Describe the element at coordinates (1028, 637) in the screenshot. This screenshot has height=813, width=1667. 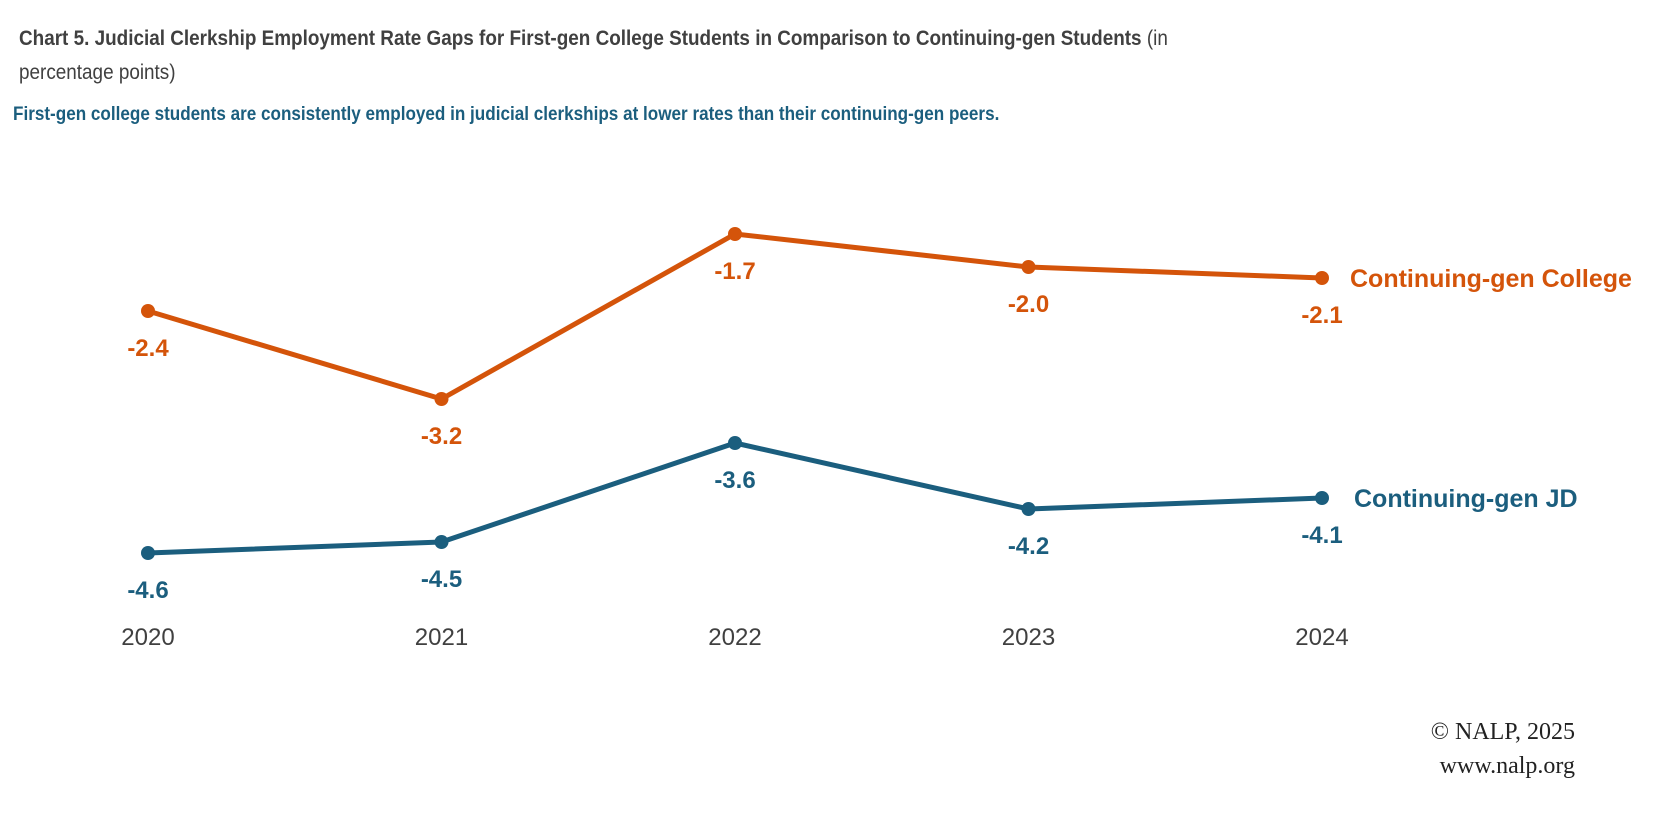
I see `x-tick-label: 2023` at that location.